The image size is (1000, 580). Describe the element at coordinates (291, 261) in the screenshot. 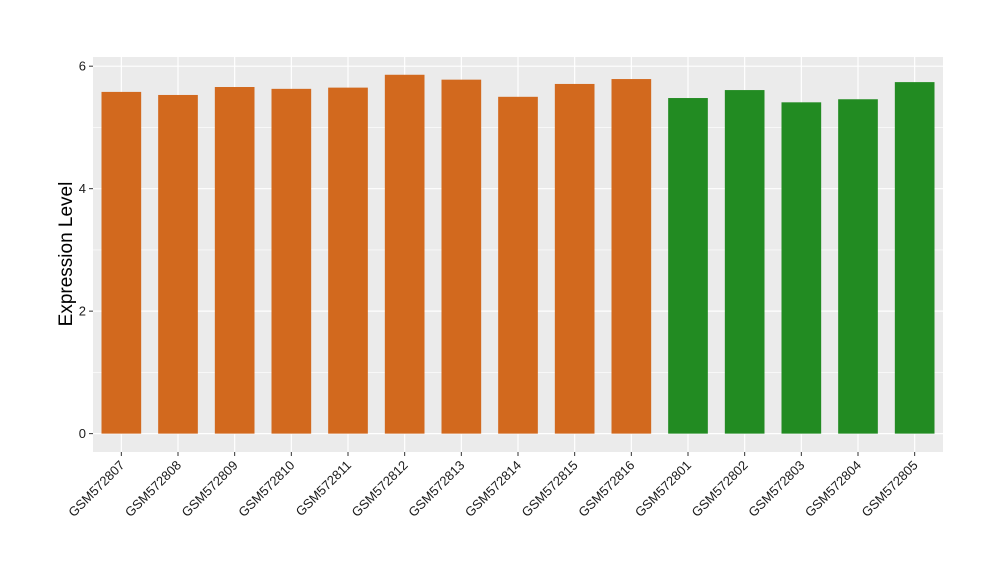

I see `bar-GSM572810` at that location.